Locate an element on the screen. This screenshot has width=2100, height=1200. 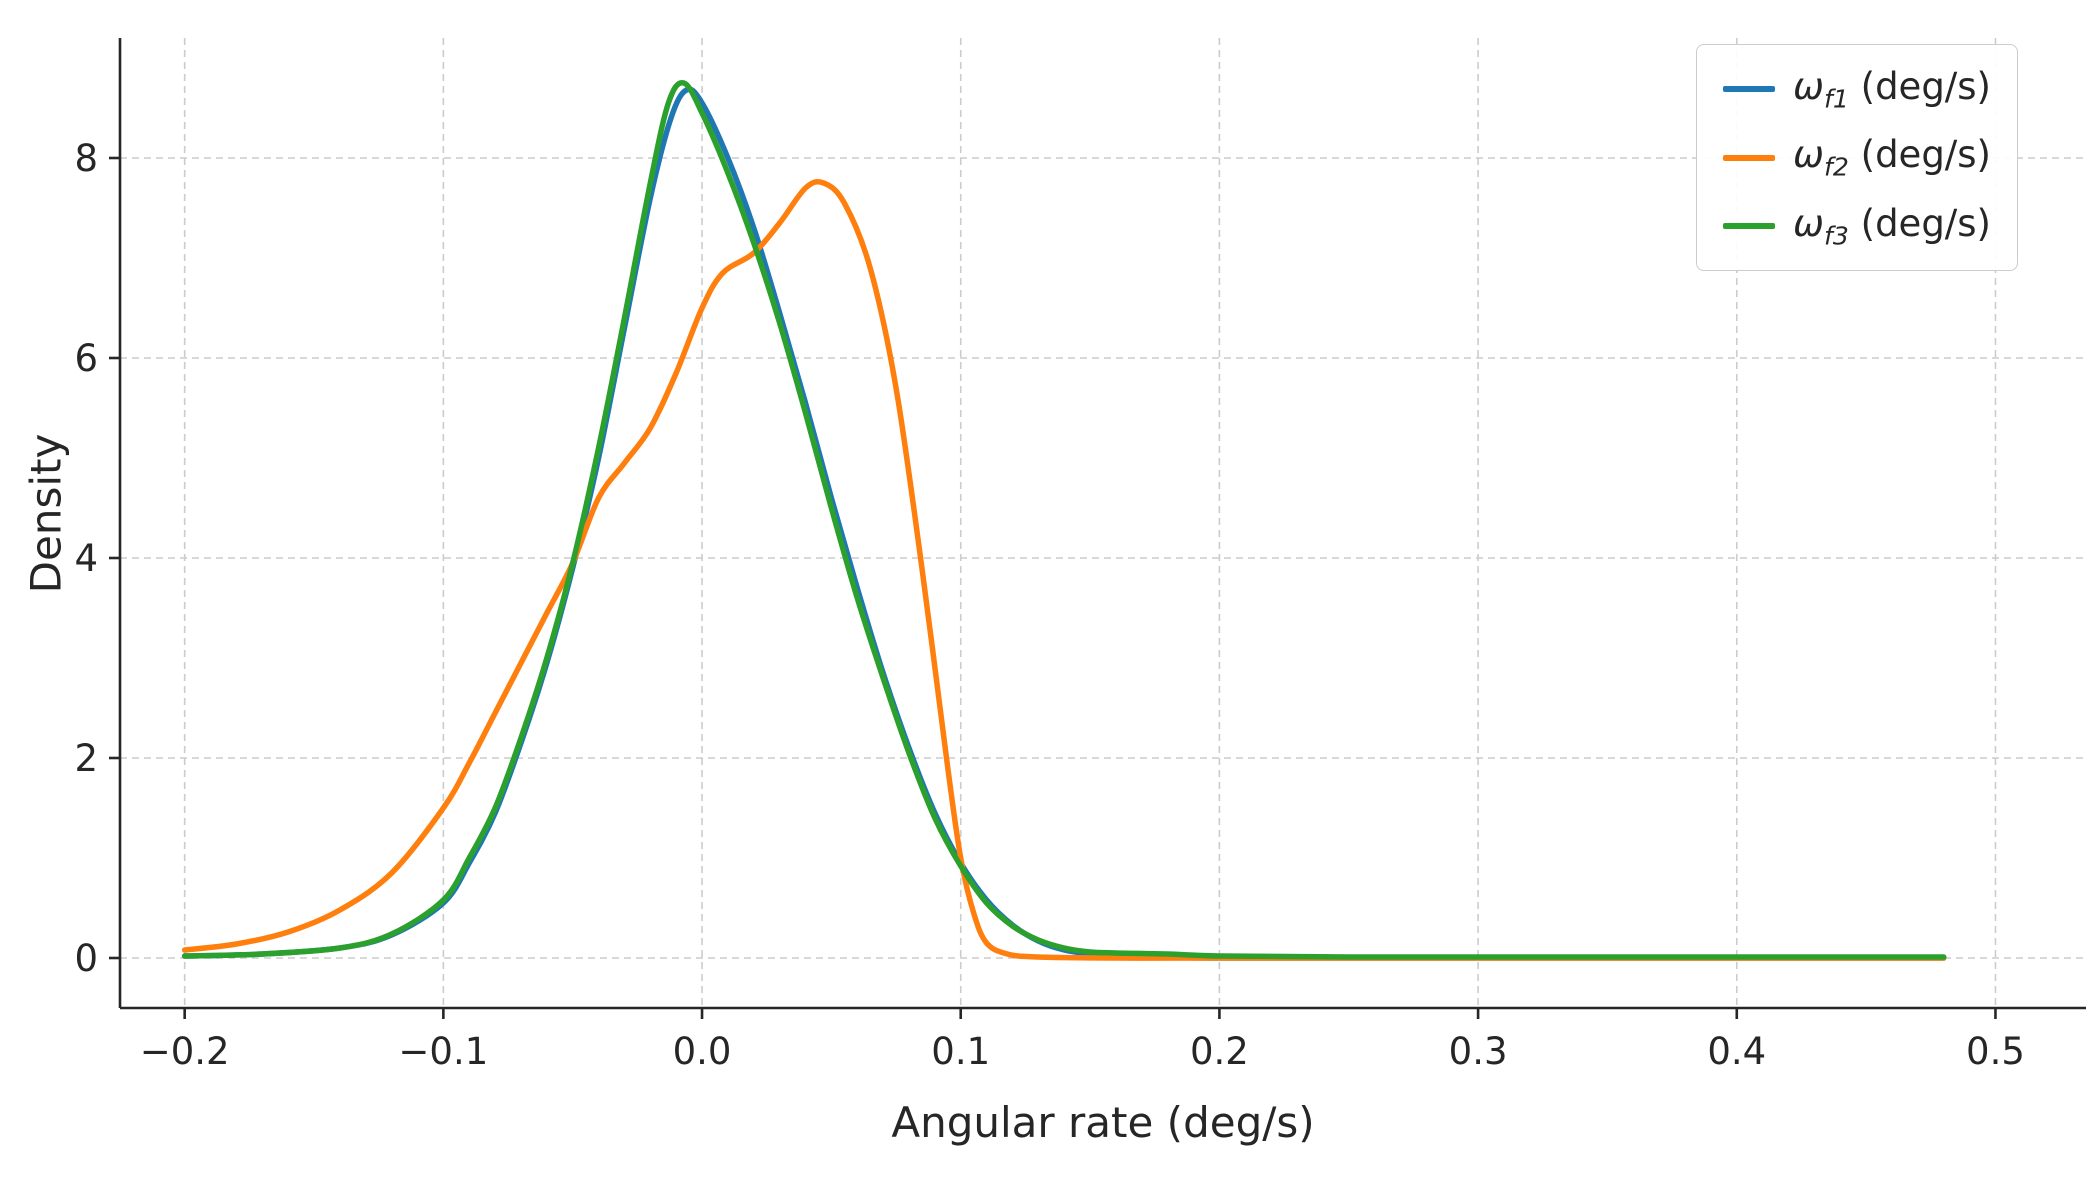
legend-swatch-omega-f2 is located at coordinates (1749, 157).